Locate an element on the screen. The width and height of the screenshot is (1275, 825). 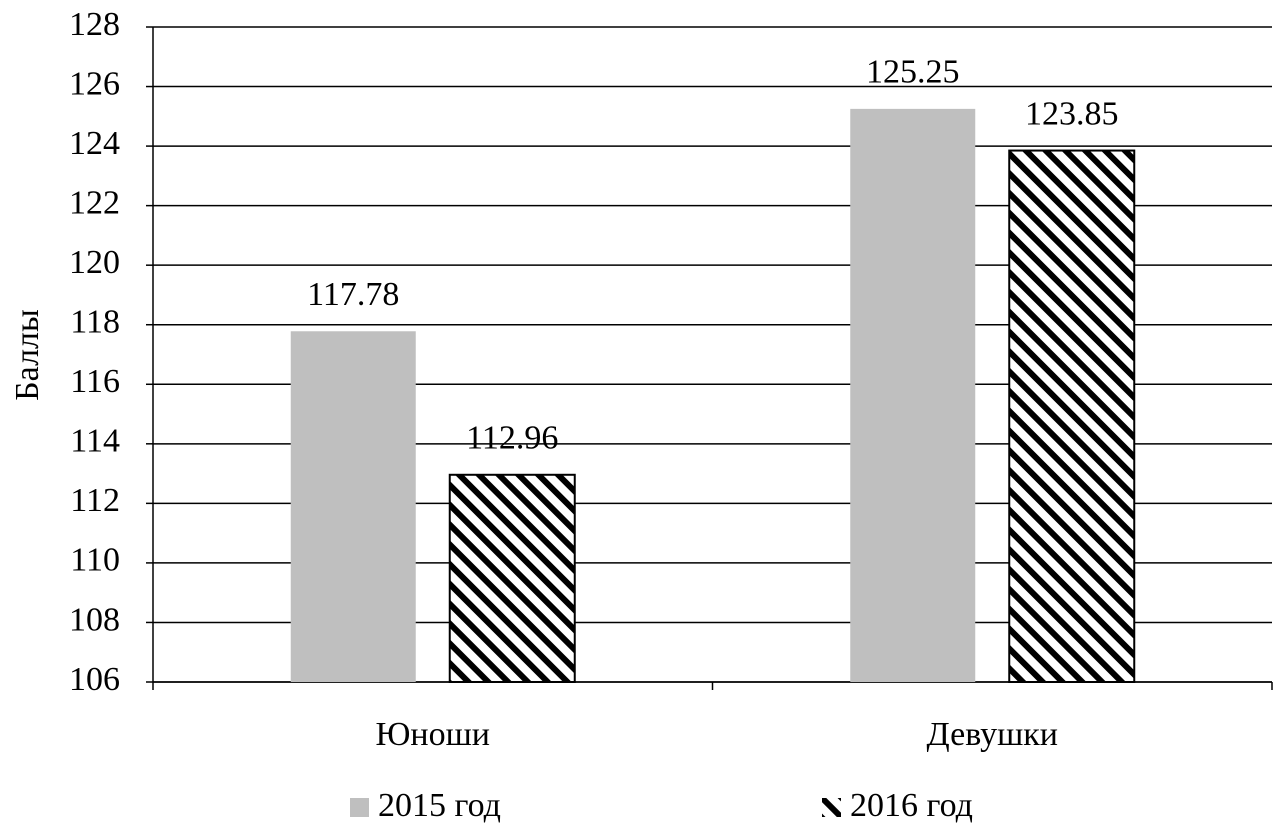
legend-label: 2016 год is located at coordinates (911, 805).